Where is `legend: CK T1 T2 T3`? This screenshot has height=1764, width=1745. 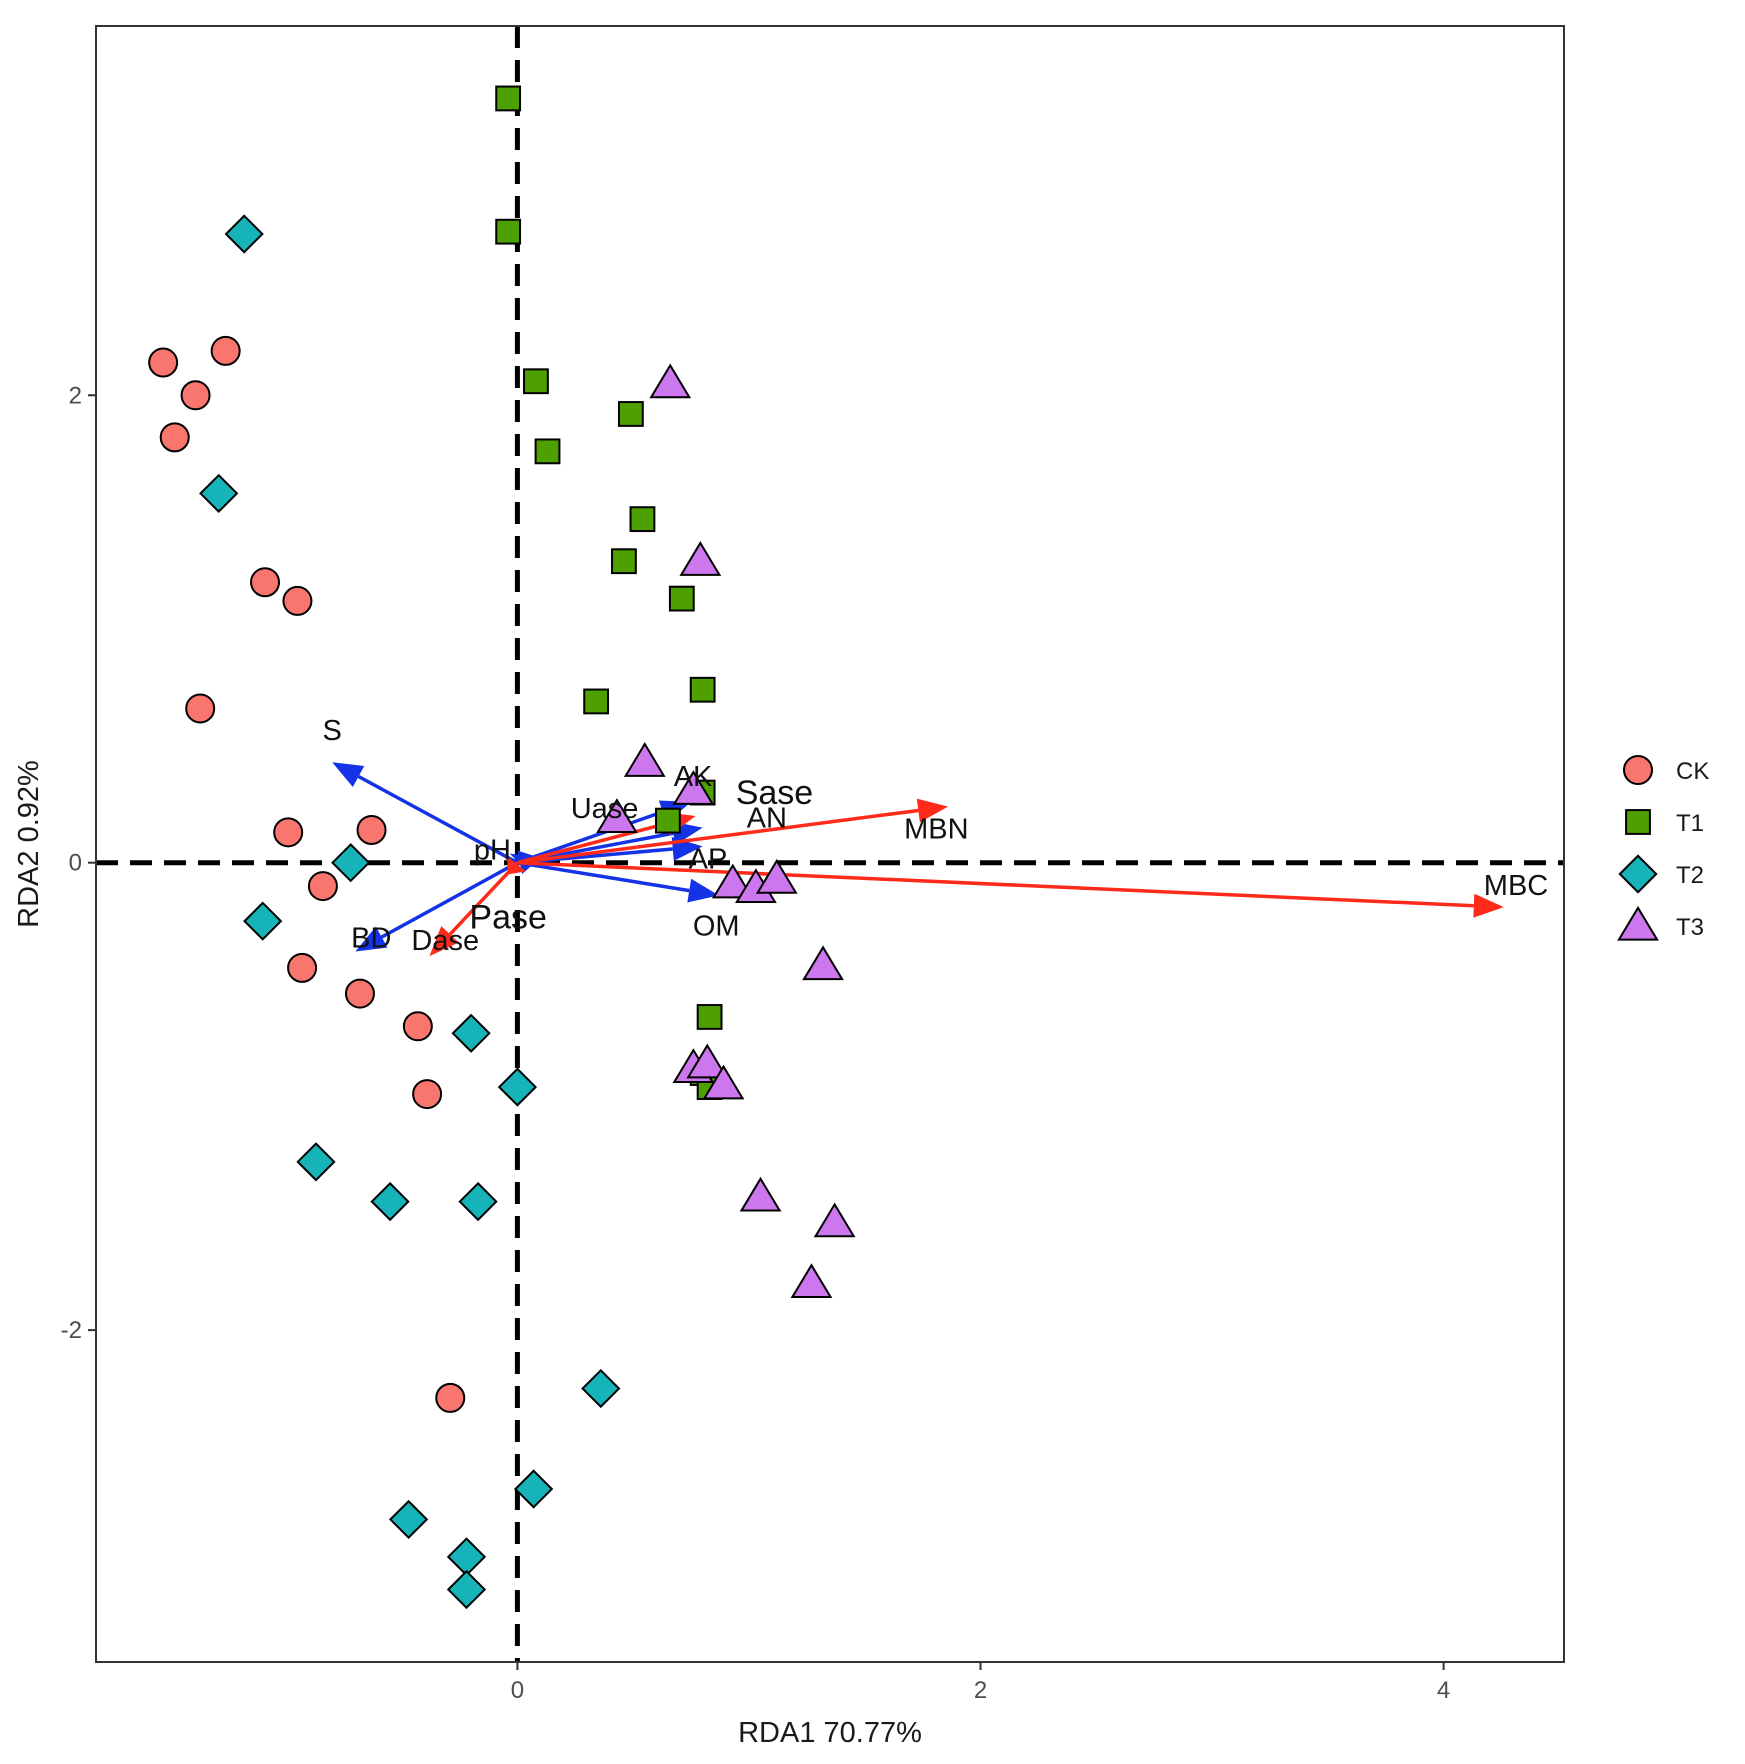 legend: CK T1 T2 T3 is located at coordinates (1663, 848).